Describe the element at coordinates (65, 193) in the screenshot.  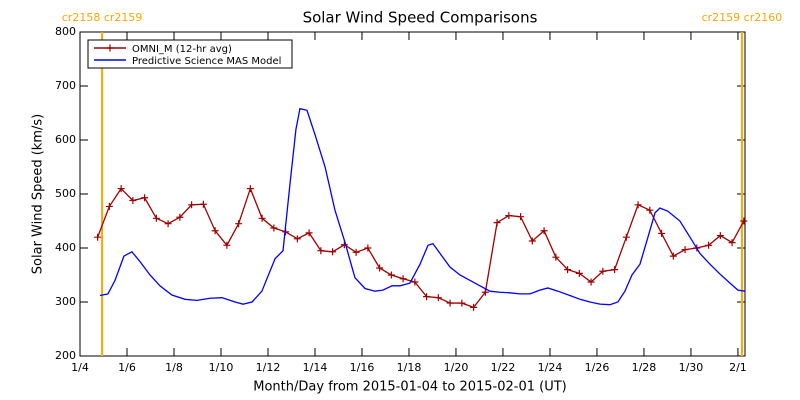
I see `y-tick-label: 500` at that location.